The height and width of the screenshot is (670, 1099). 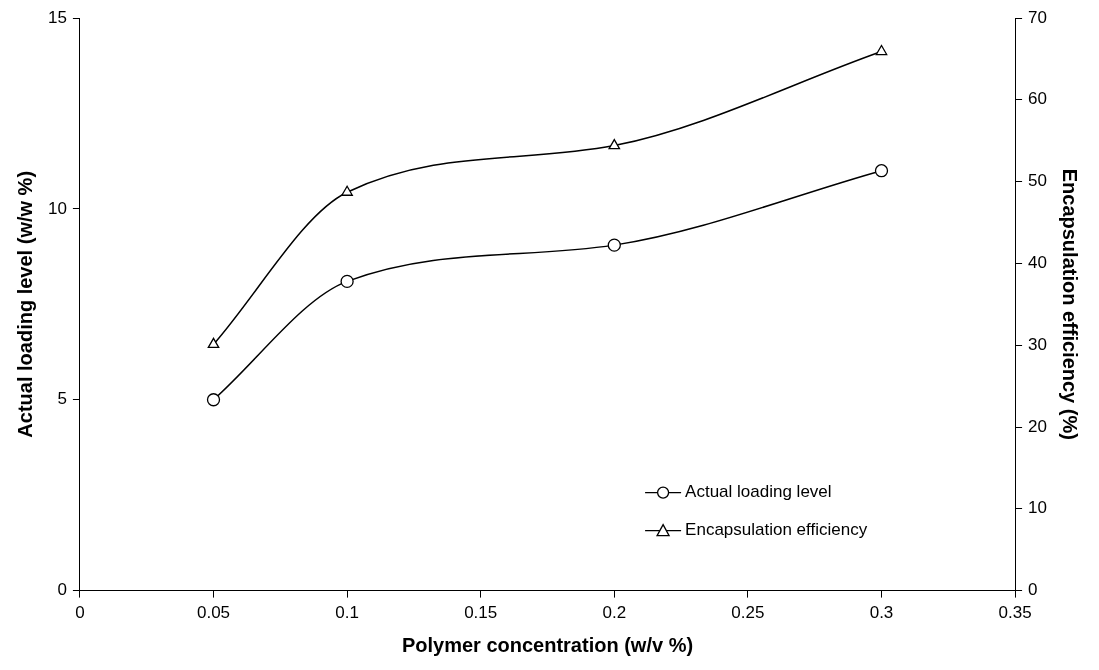 I want to click on legend-label: Encapsulation efficiency, so click(x=776, y=530).